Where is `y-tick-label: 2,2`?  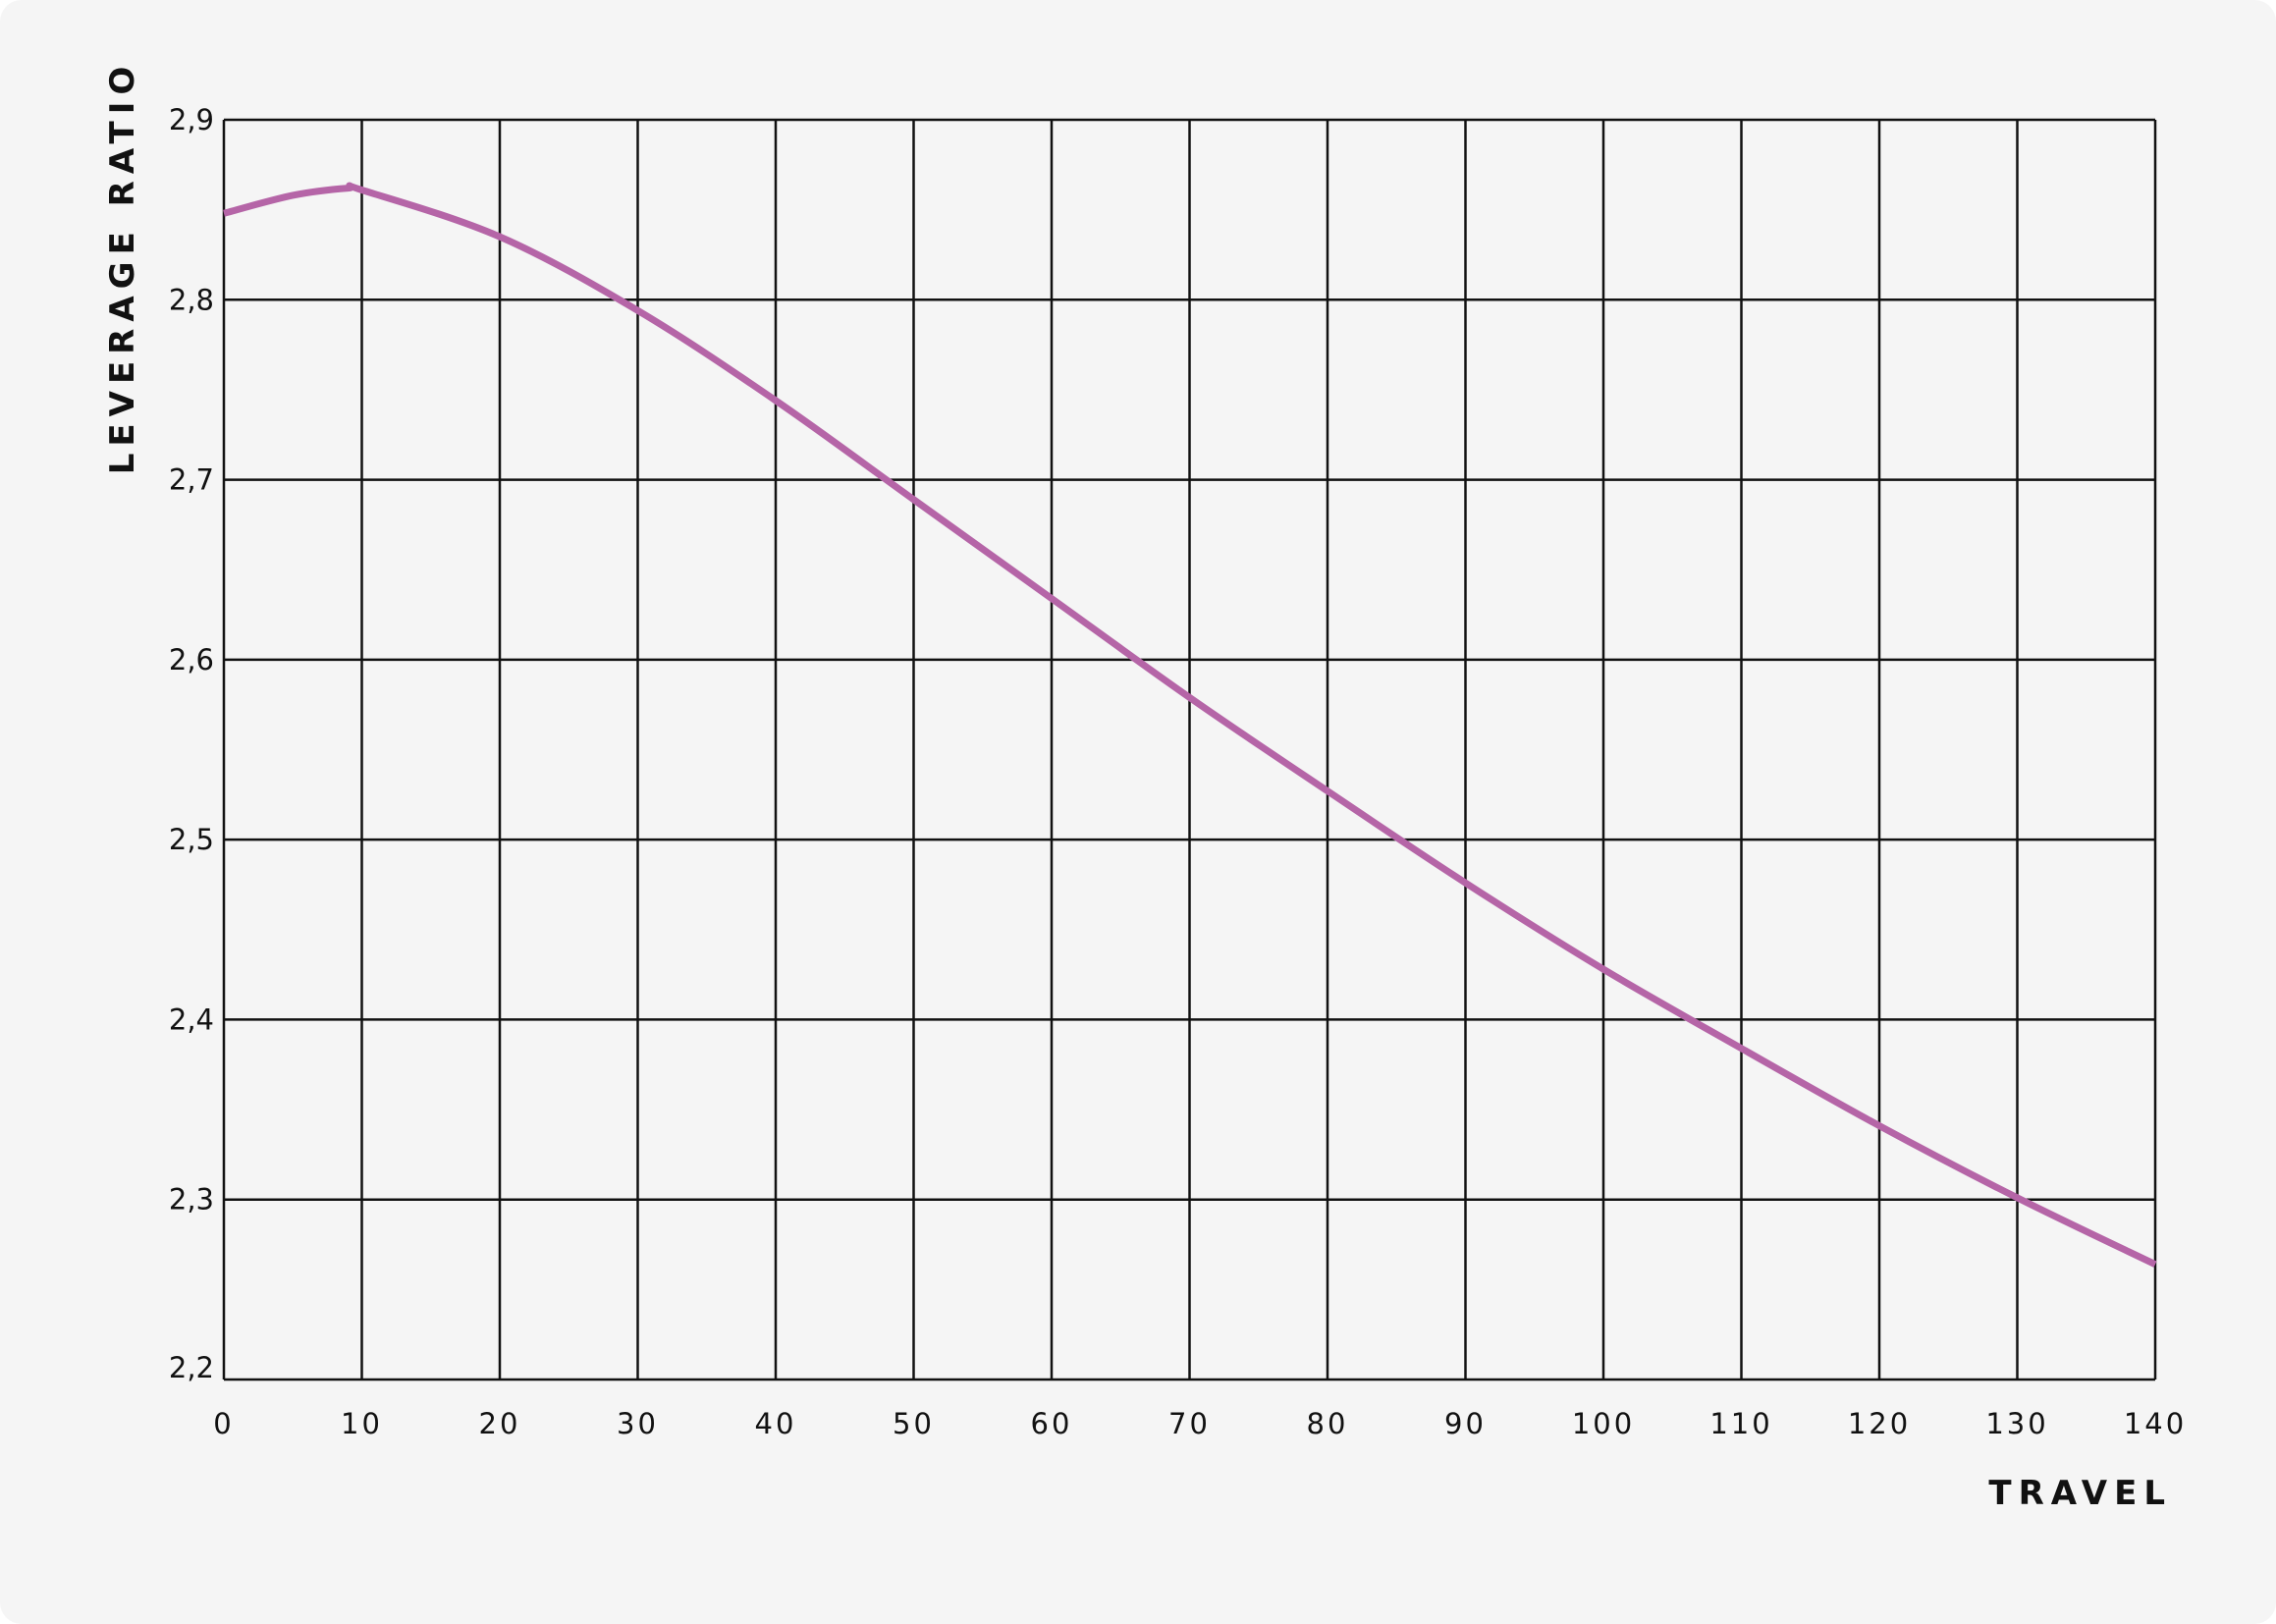
y-tick-label: 2,2 is located at coordinates (191, 1367).